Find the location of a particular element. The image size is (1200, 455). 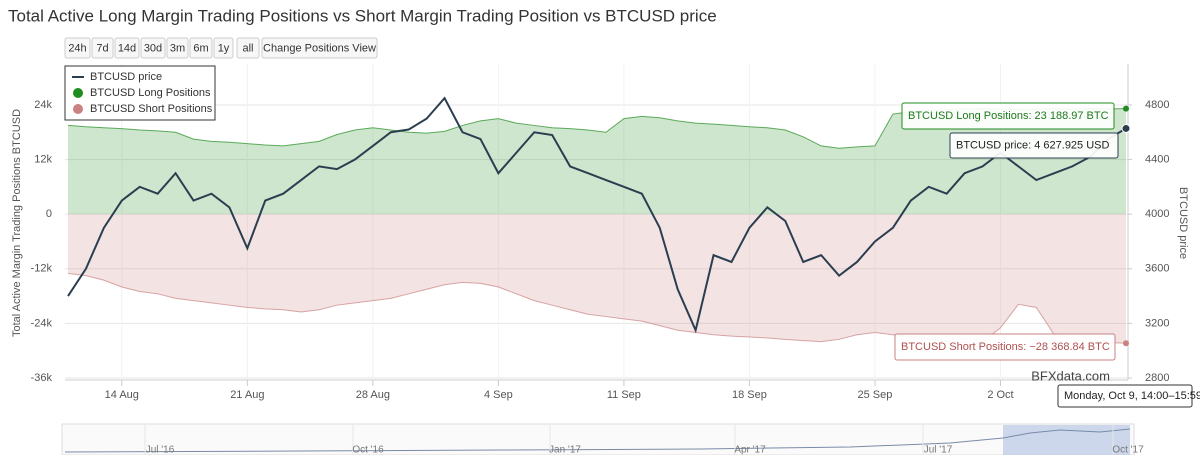

navigator-label: Jul '16 is located at coordinates (160, 450).